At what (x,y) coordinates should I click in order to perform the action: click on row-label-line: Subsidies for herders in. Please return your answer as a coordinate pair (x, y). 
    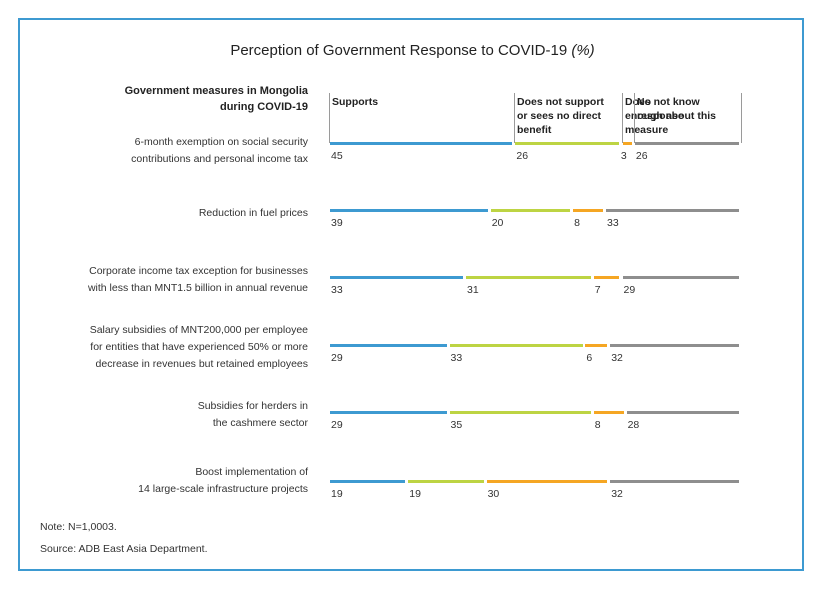
    Looking at the image, I should click on (252, 406).